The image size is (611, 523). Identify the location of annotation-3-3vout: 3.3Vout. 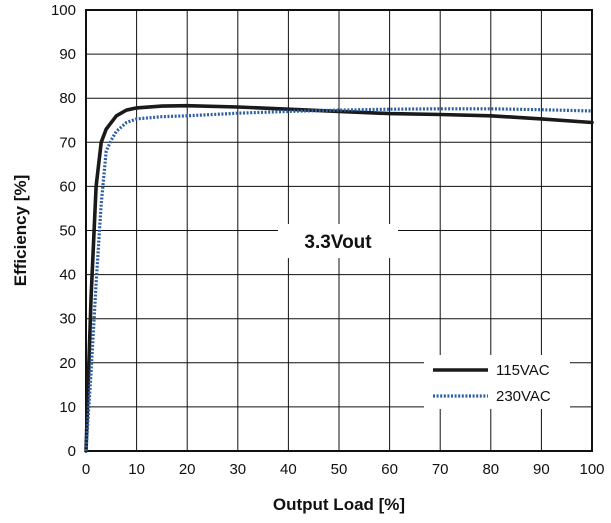
(338, 242).